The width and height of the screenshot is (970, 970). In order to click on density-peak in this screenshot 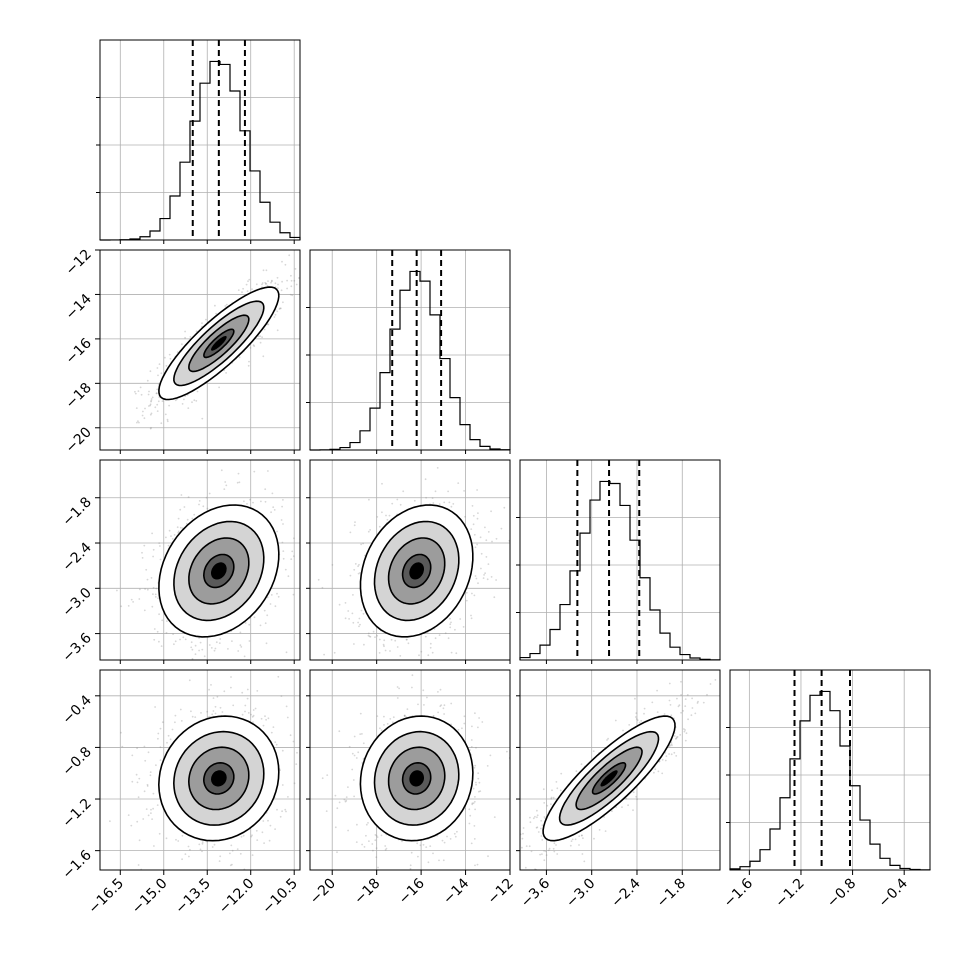, I will do `click(219, 778)`.